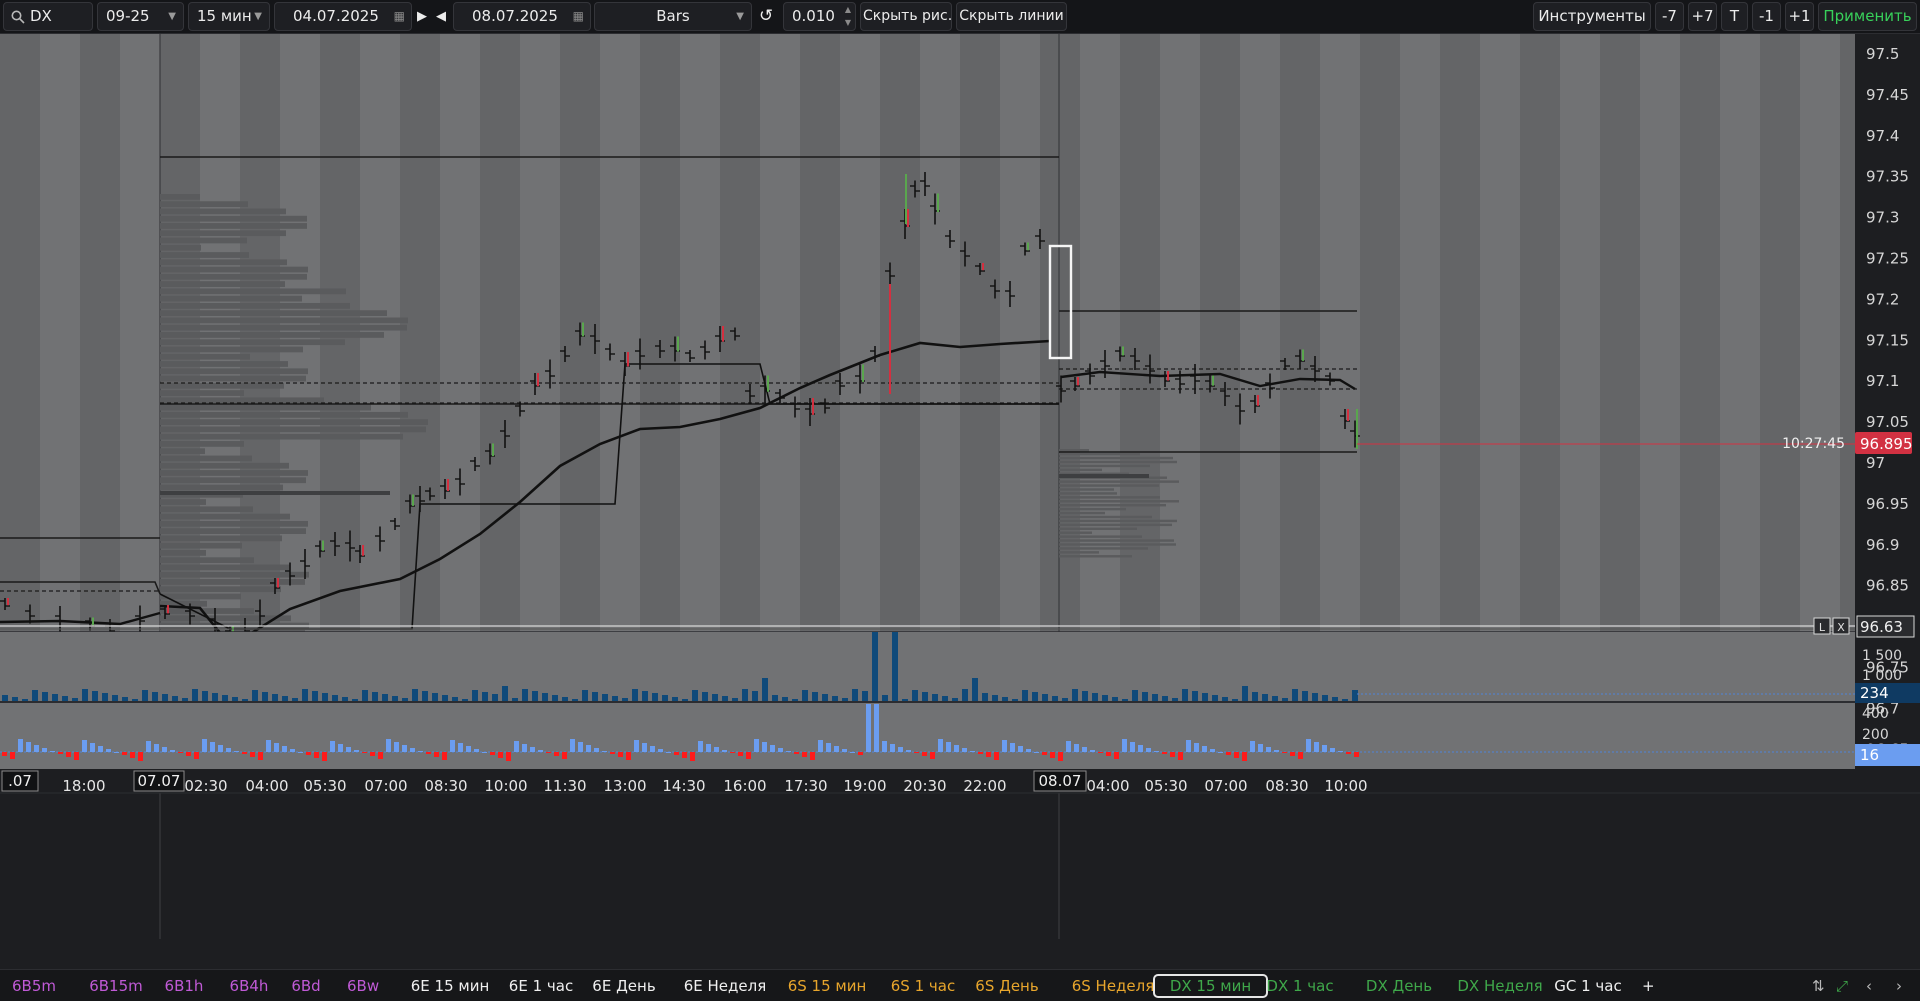 This screenshot has width=1920, height=1001. What do you see at coordinates (673, 16) in the screenshot?
I see `chart-style-select: Bars ▼` at bounding box center [673, 16].